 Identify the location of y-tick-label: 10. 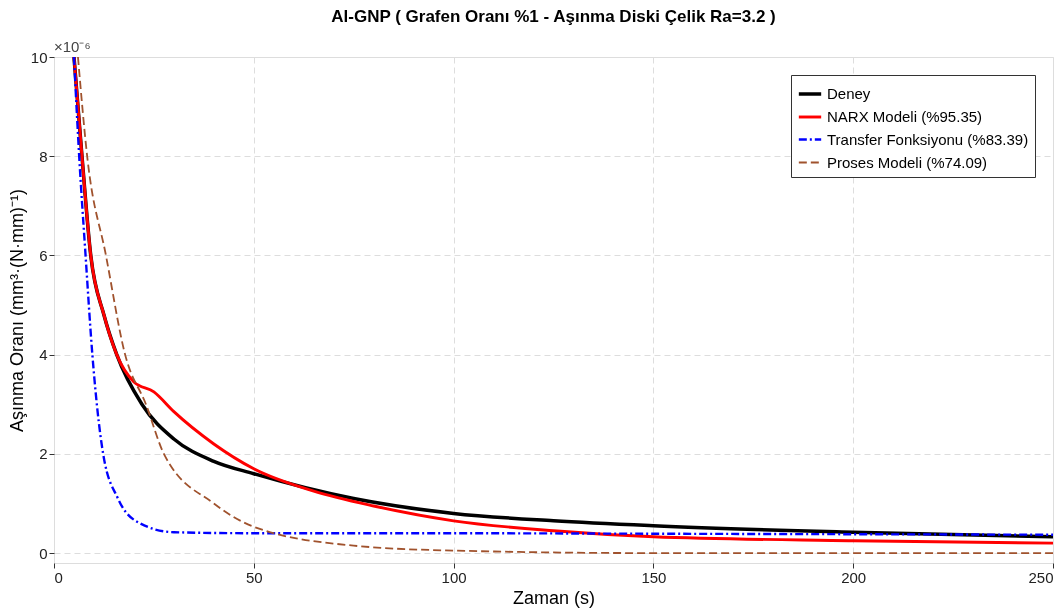
(39, 57).